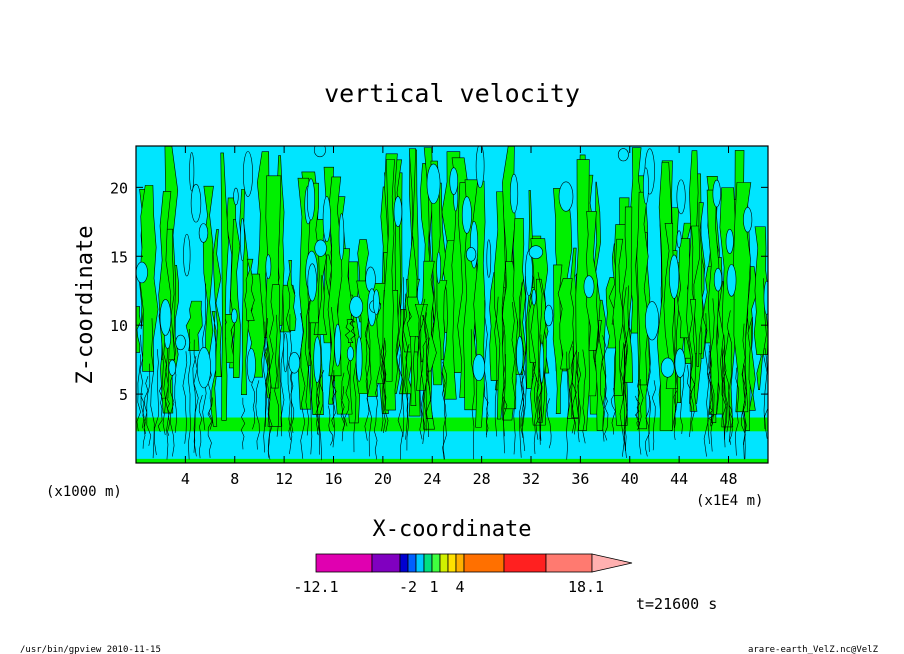 This screenshot has width=904, height=654. Describe the element at coordinates (452, 529) in the screenshot. I see `x-axis-label: X-coordinate` at that location.